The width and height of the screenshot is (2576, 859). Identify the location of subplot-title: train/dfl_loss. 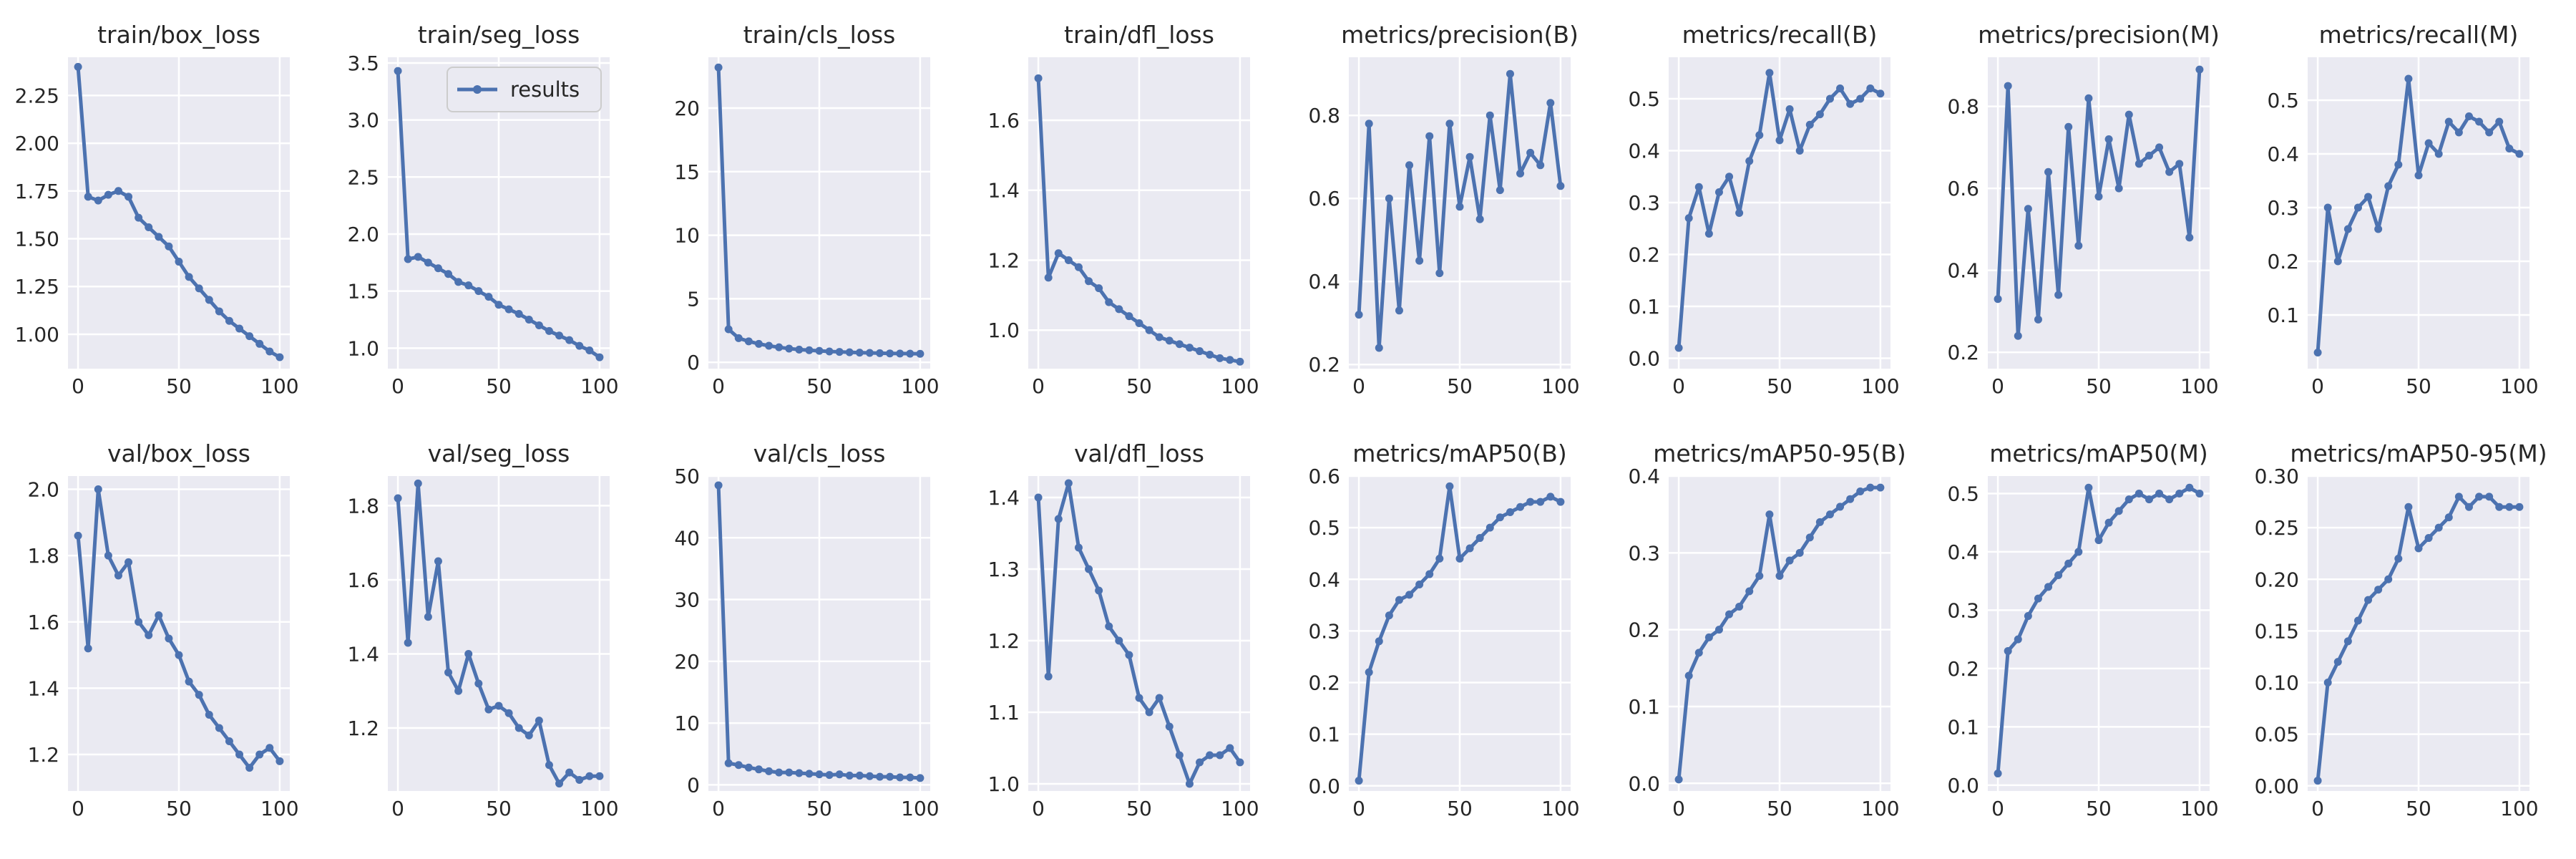
(1139, 35).